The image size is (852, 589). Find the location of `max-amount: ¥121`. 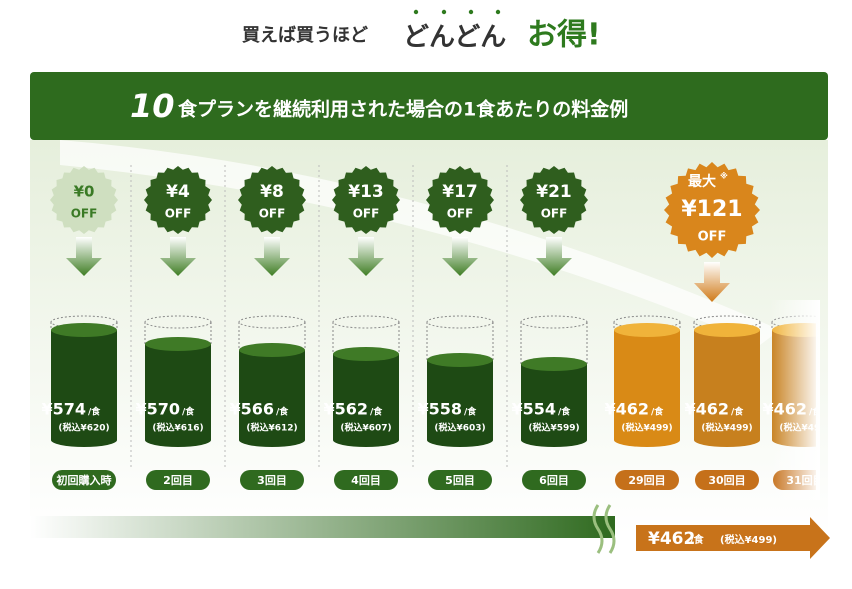

max-amount: ¥121 is located at coordinates (711, 209).